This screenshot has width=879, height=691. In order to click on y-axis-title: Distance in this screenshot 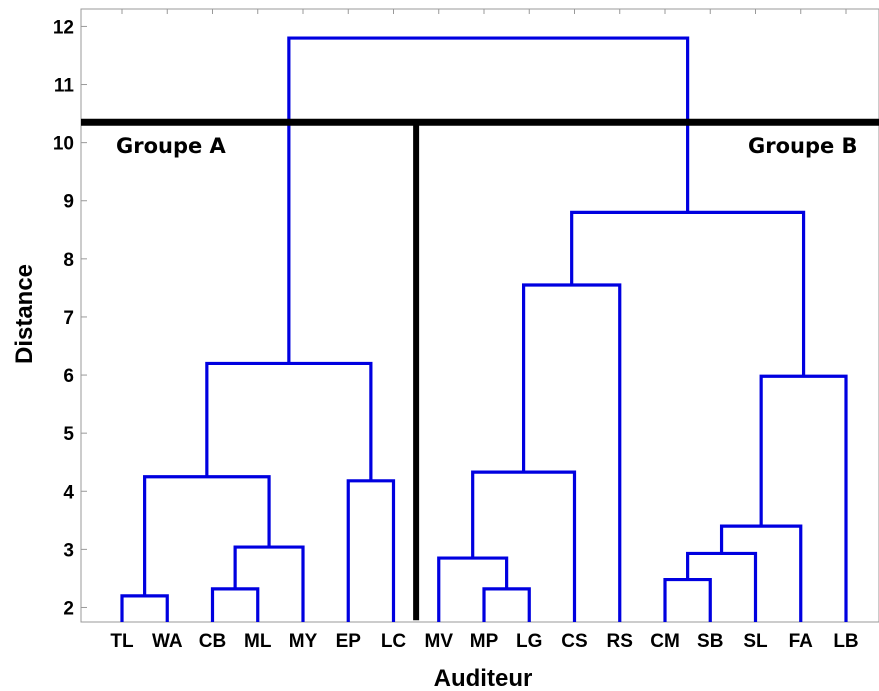, I will do `click(24, 314)`.